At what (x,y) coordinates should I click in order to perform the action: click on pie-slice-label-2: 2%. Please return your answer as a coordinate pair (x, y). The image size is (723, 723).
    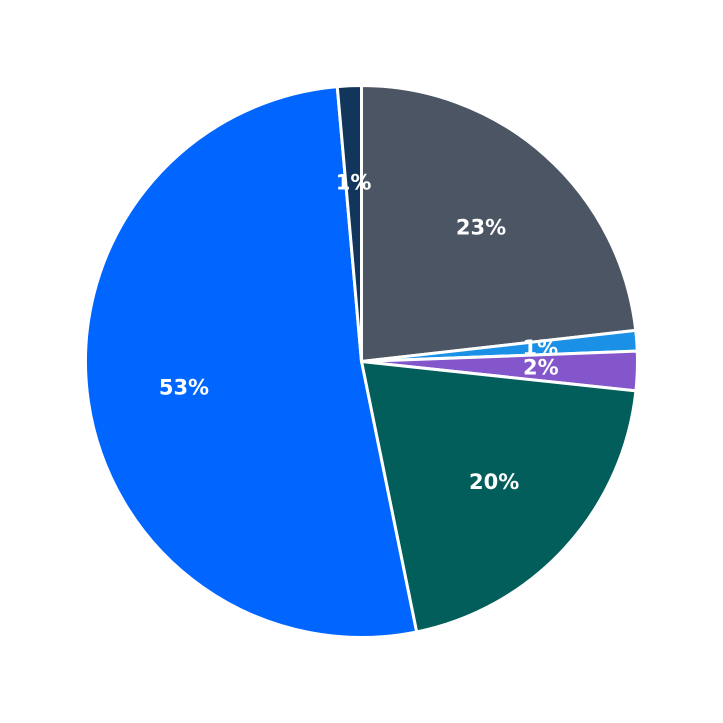
    Looking at the image, I should click on (541, 368).